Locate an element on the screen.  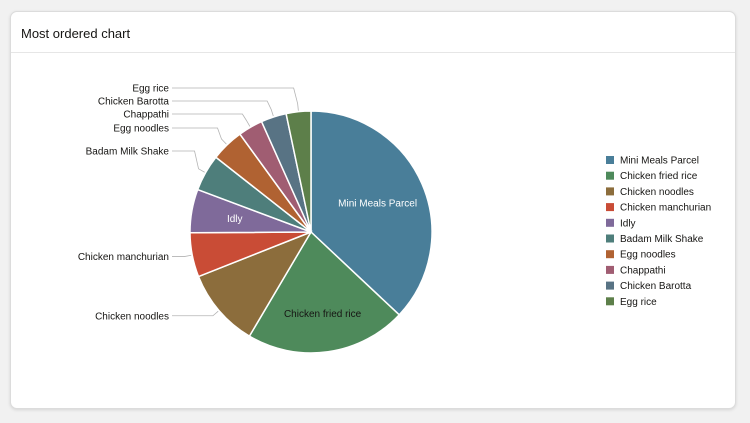
leader-line-egg-noodles is located at coordinates (199, 136).